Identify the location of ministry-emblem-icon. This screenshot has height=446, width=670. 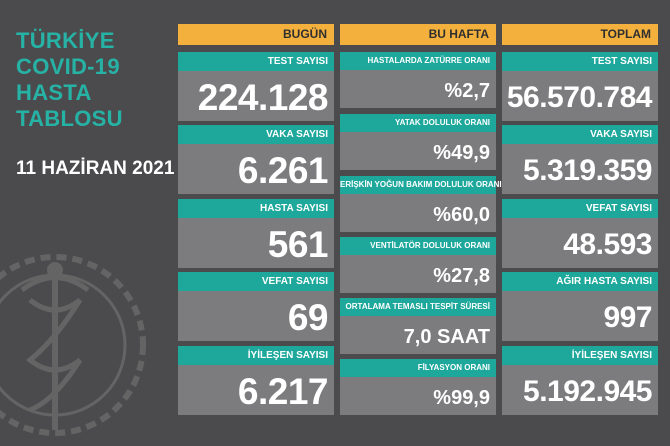
(73, 345).